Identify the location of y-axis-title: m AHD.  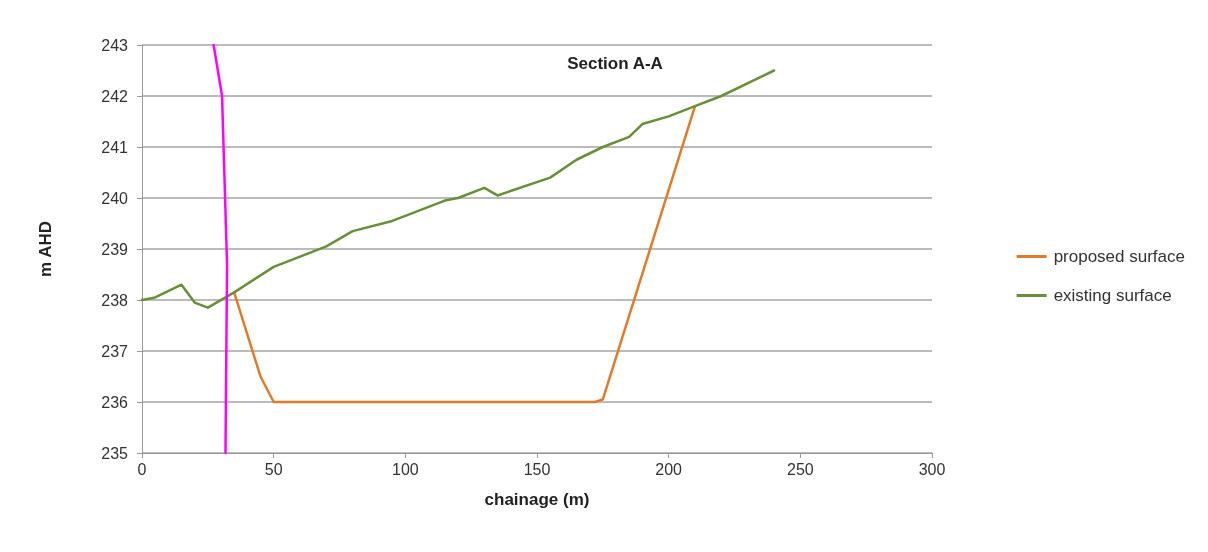
(45, 249).